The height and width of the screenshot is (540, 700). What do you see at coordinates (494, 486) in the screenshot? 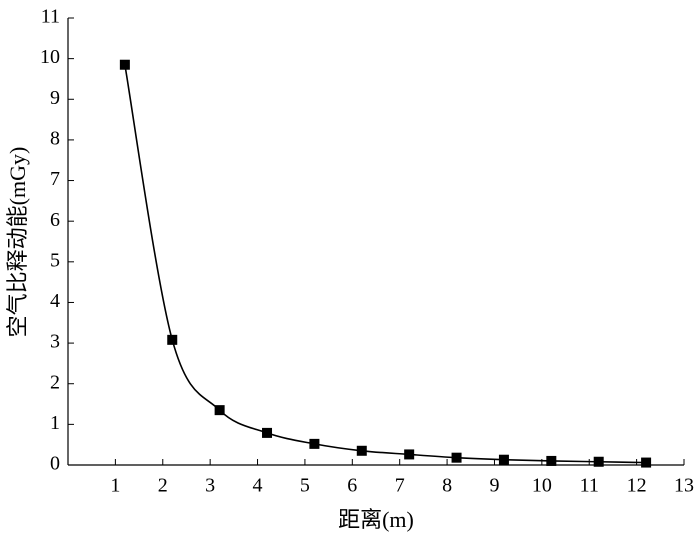
I see `x-tick-label: 9` at bounding box center [494, 486].